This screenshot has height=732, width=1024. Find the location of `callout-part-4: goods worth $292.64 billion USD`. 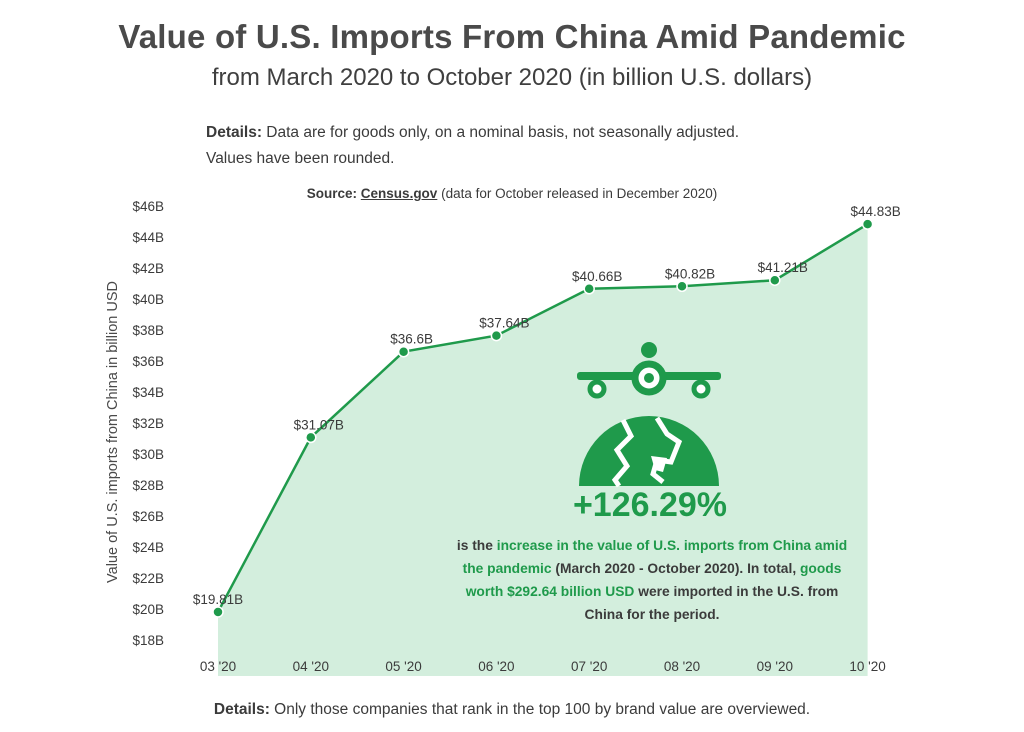

callout-part-4: goods worth $292.64 billion USD is located at coordinates (653, 580).